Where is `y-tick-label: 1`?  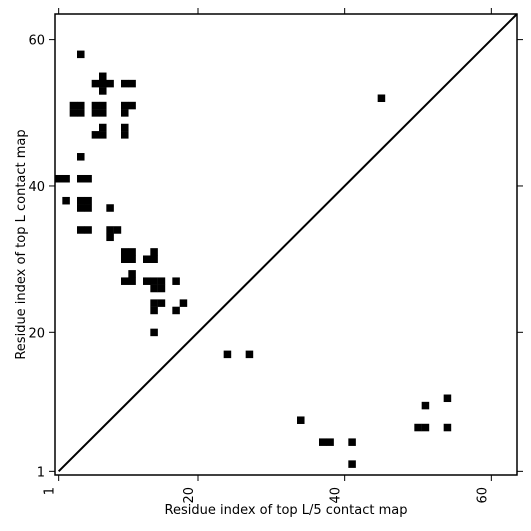 y-tick-label: 1 is located at coordinates (41, 472).